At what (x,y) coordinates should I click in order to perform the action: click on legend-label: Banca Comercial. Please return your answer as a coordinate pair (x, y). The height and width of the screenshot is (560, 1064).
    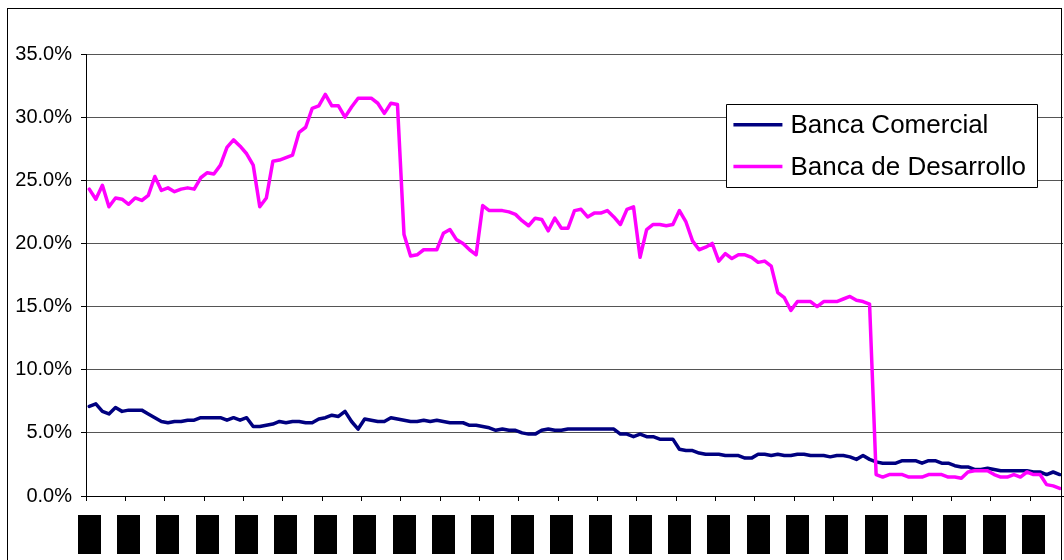
    Looking at the image, I should click on (889, 123).